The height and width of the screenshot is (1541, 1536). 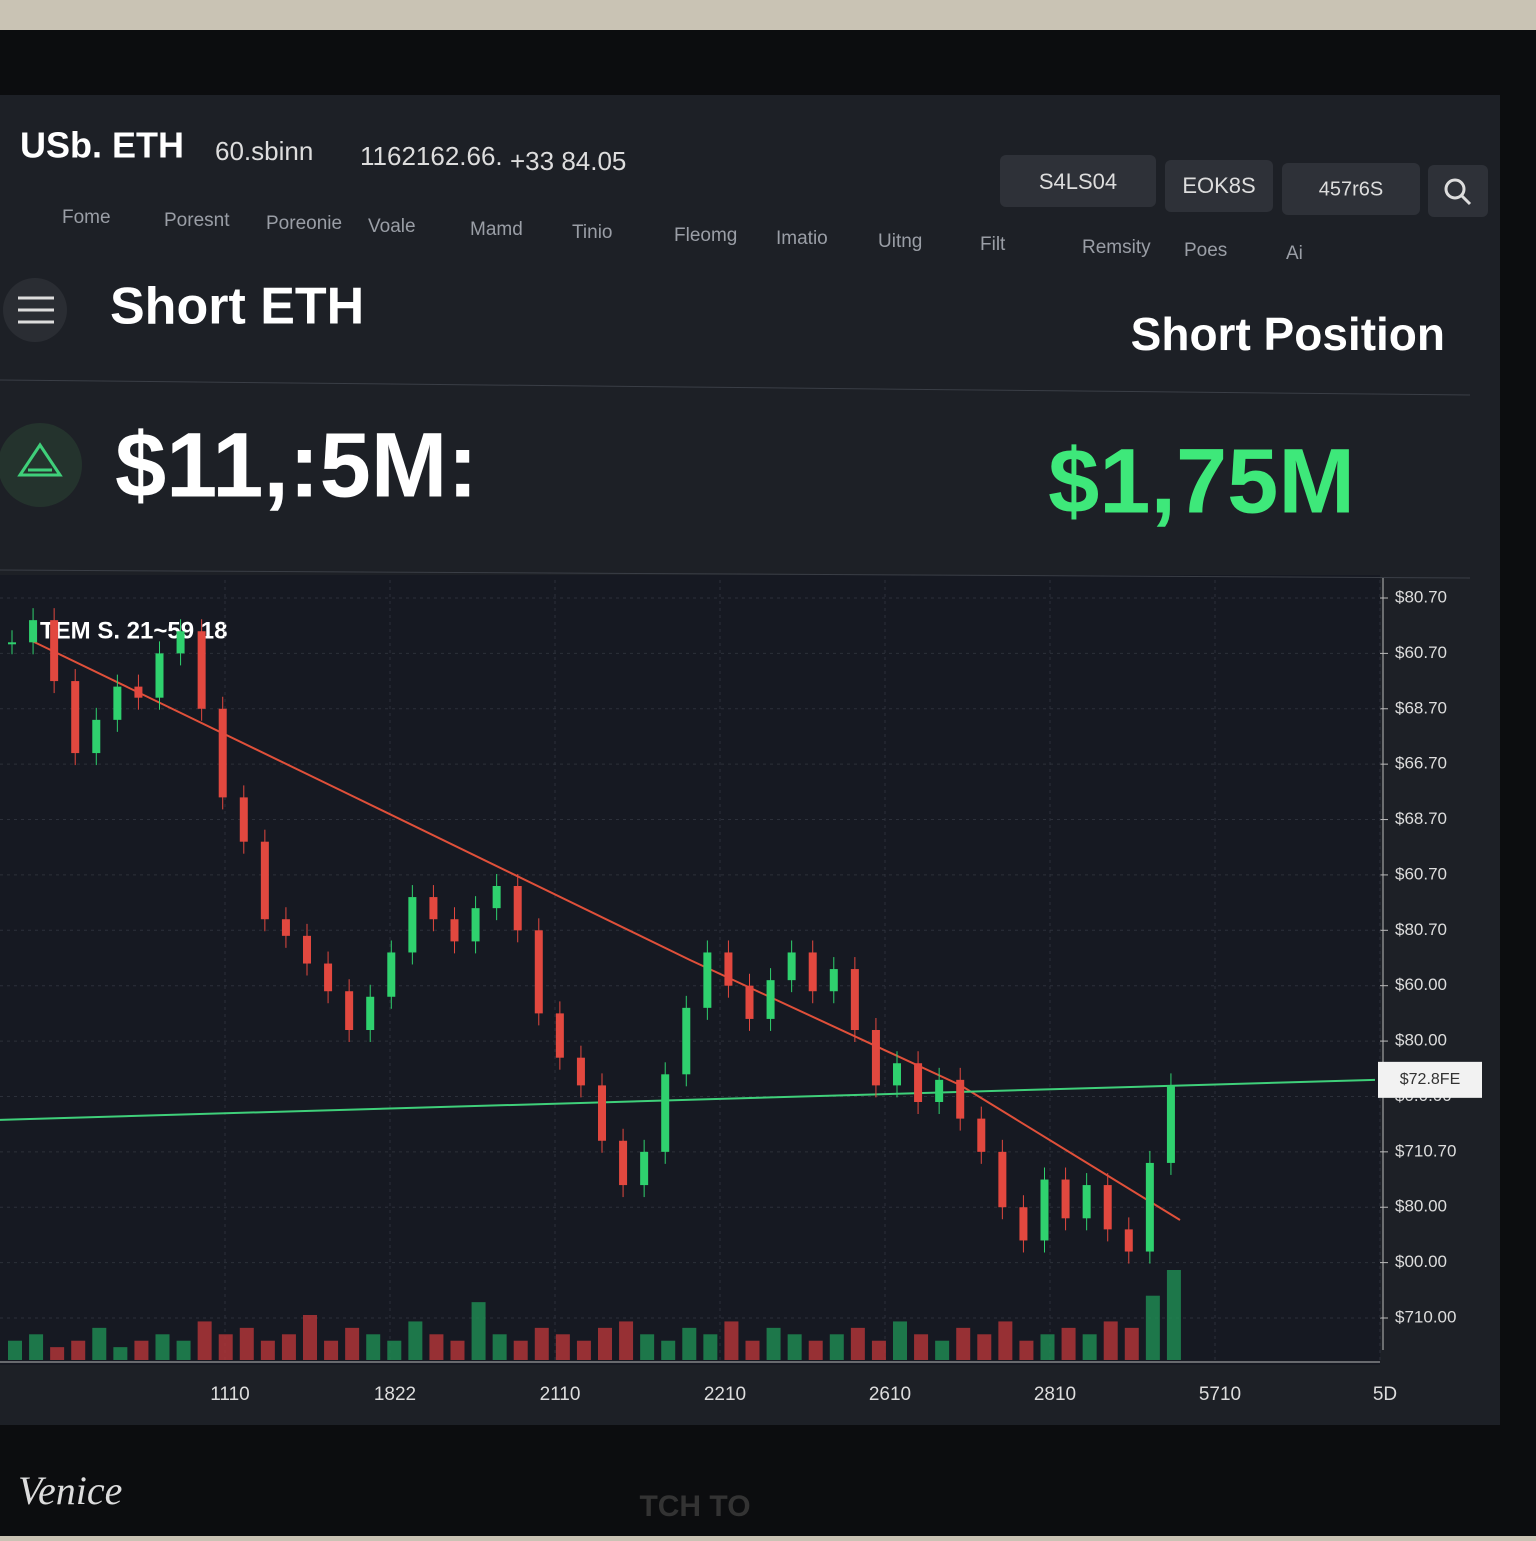 I want to click on x-tick-label: 2810, so click(x=1055, y=1394).